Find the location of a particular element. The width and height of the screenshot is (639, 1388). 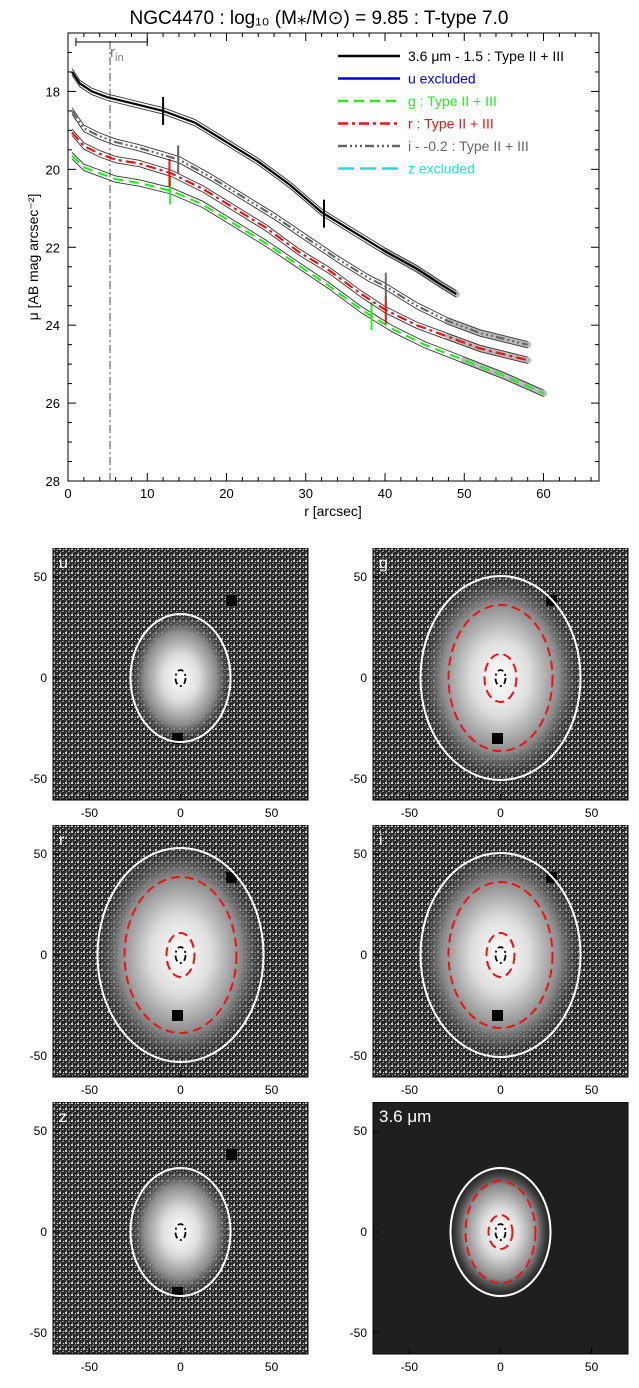

x-tick-label: 30 is located at coordinates (306, 493).